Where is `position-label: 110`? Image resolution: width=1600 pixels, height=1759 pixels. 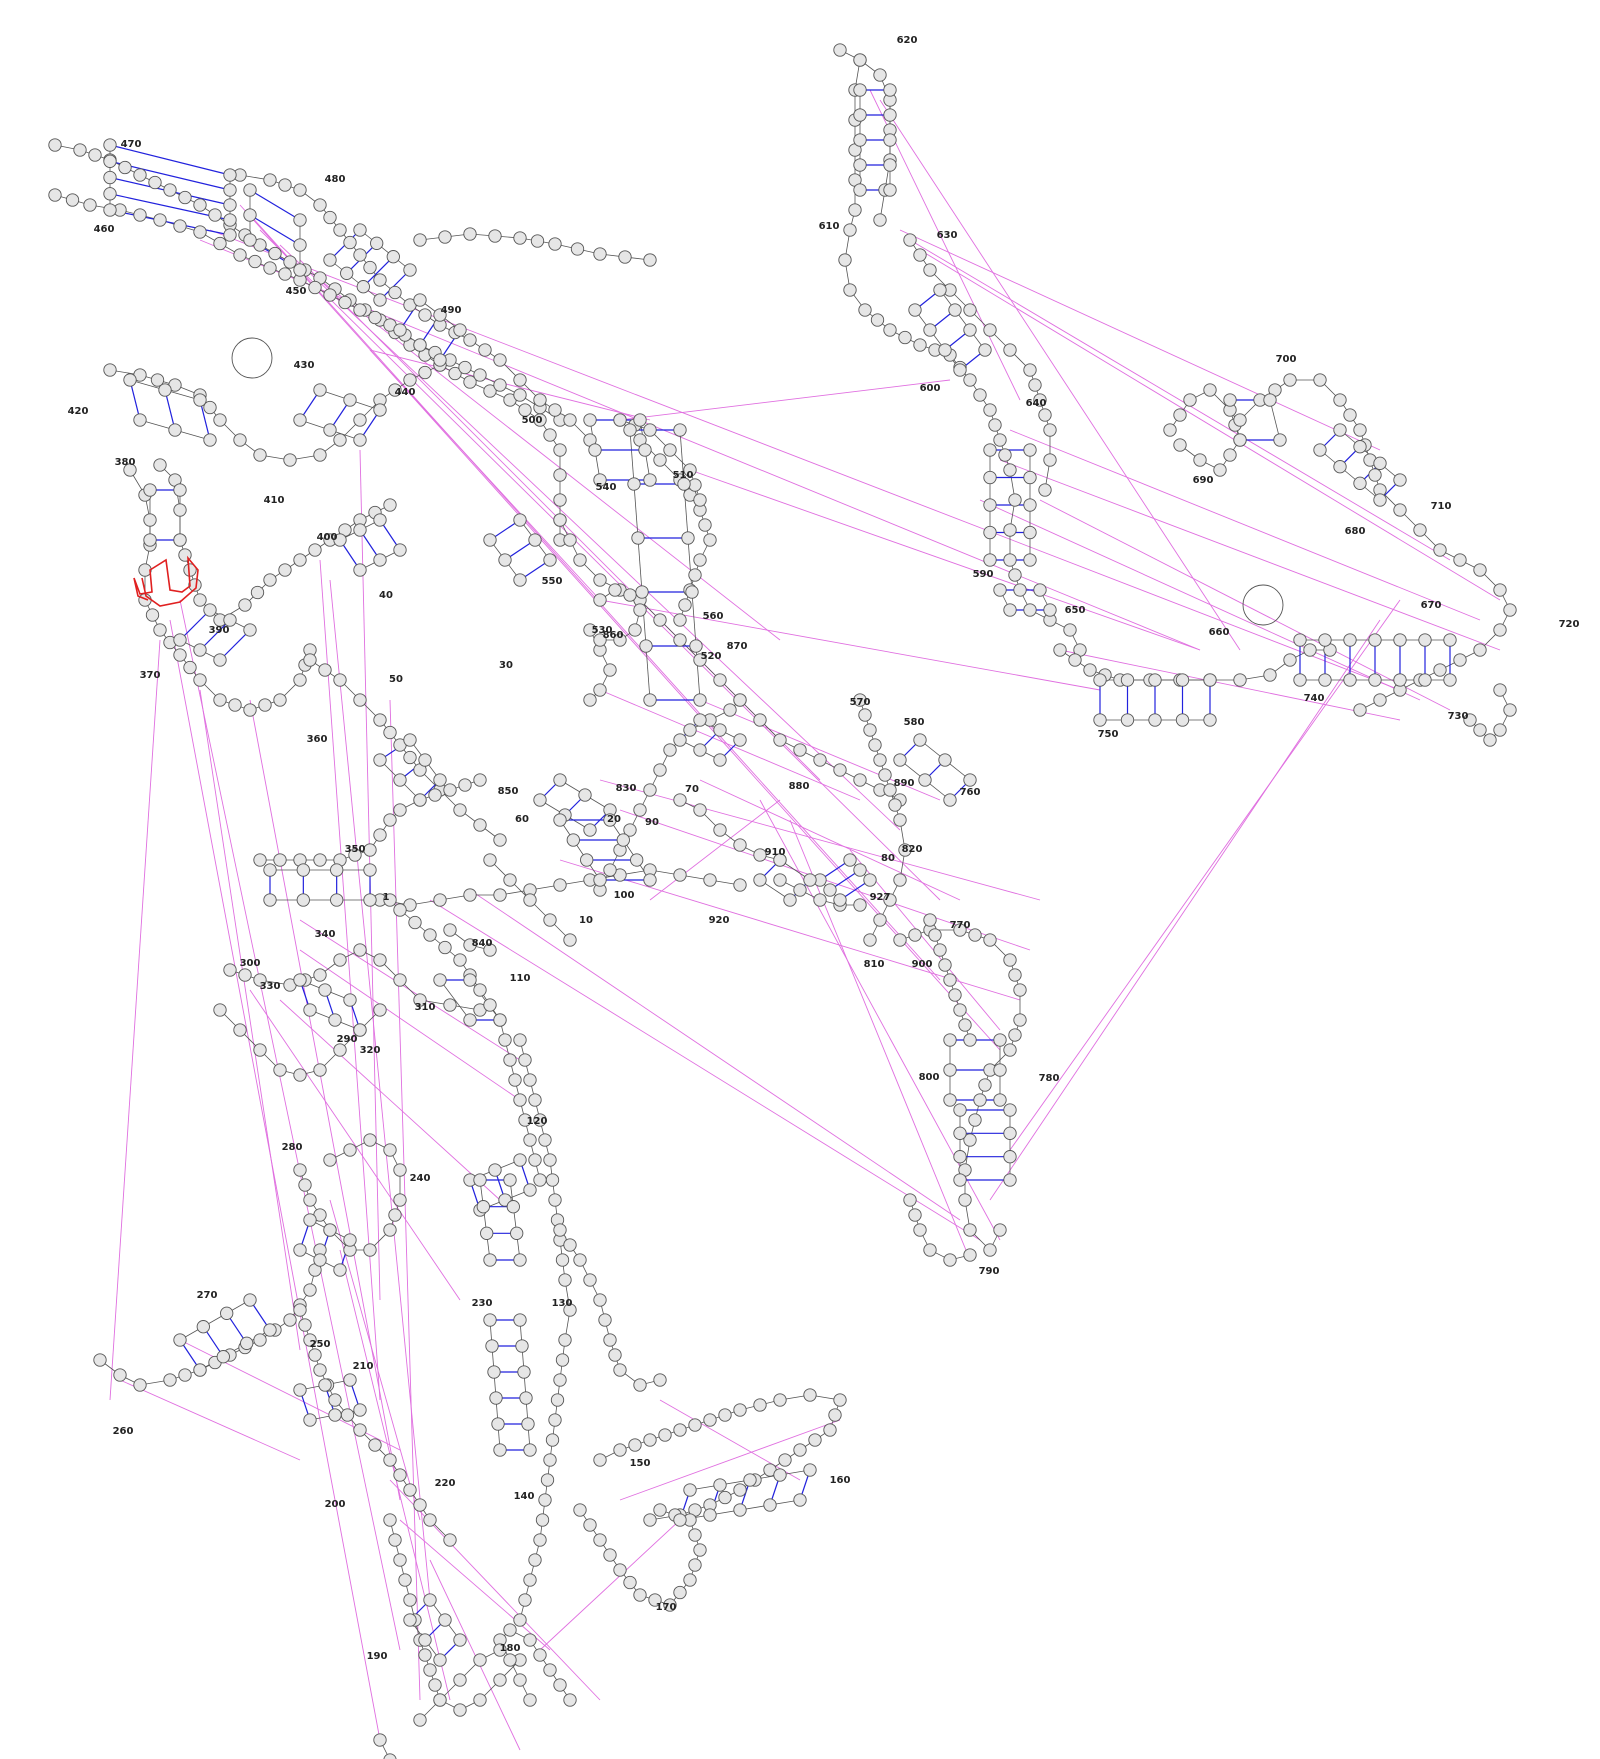
position-label: 110 is located at coordinates (520, 978).